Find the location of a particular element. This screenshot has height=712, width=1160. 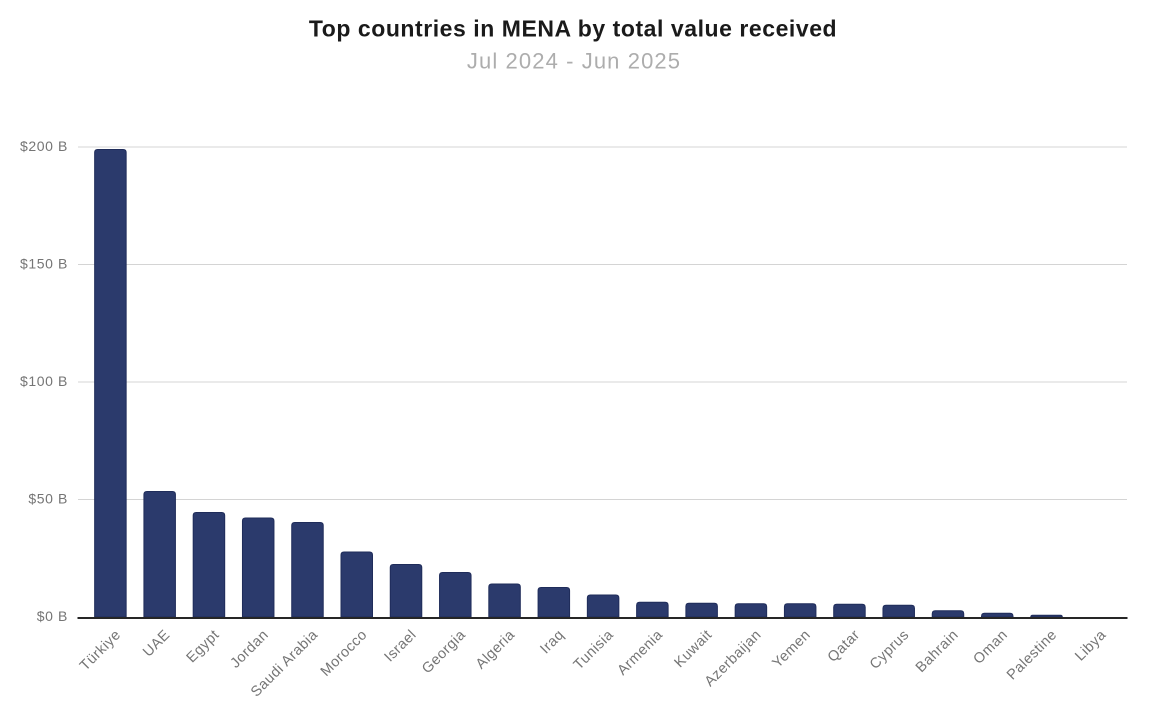

svg-text: $150 B is located at coordinates (44, 264).